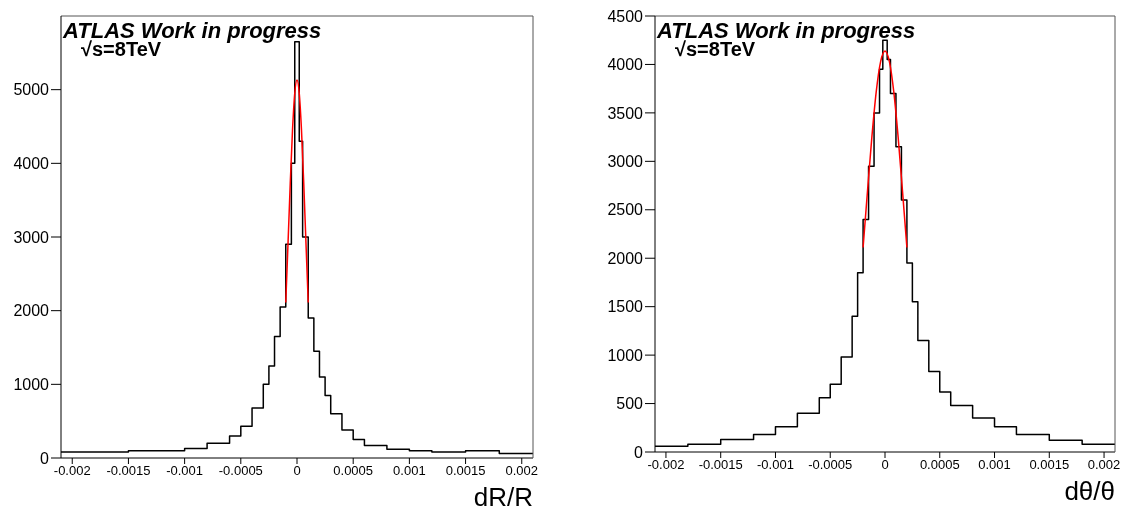  What do you see at coordinates (630, 404) in the screenshot?
I see `y-tick-label: 500` at bounding box center [630, 404].